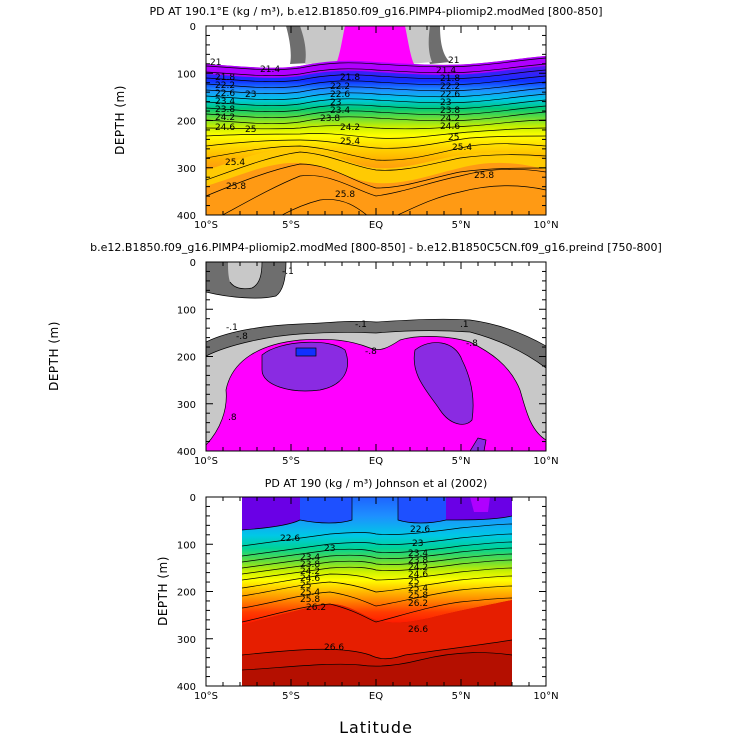  I want to click on x-tick-label: 5°N, so click(461, 696).